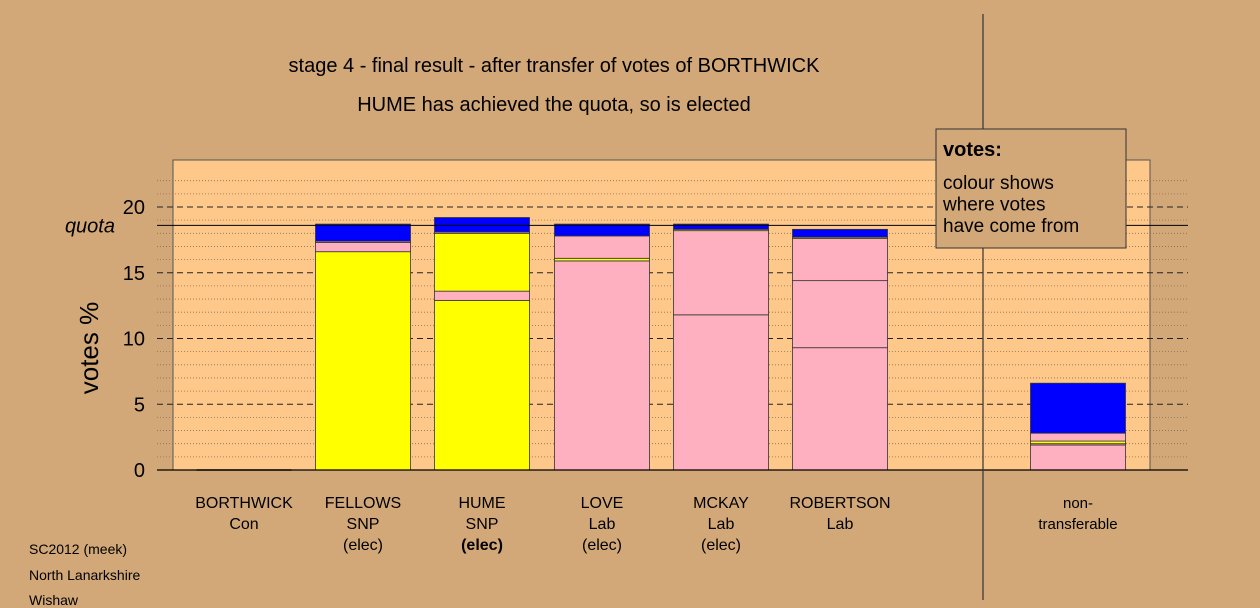 The image size is (1260, 608). Describe the element at coordinates (993, 205) in the screenshot. I see `legend-line: where votes` at that location.